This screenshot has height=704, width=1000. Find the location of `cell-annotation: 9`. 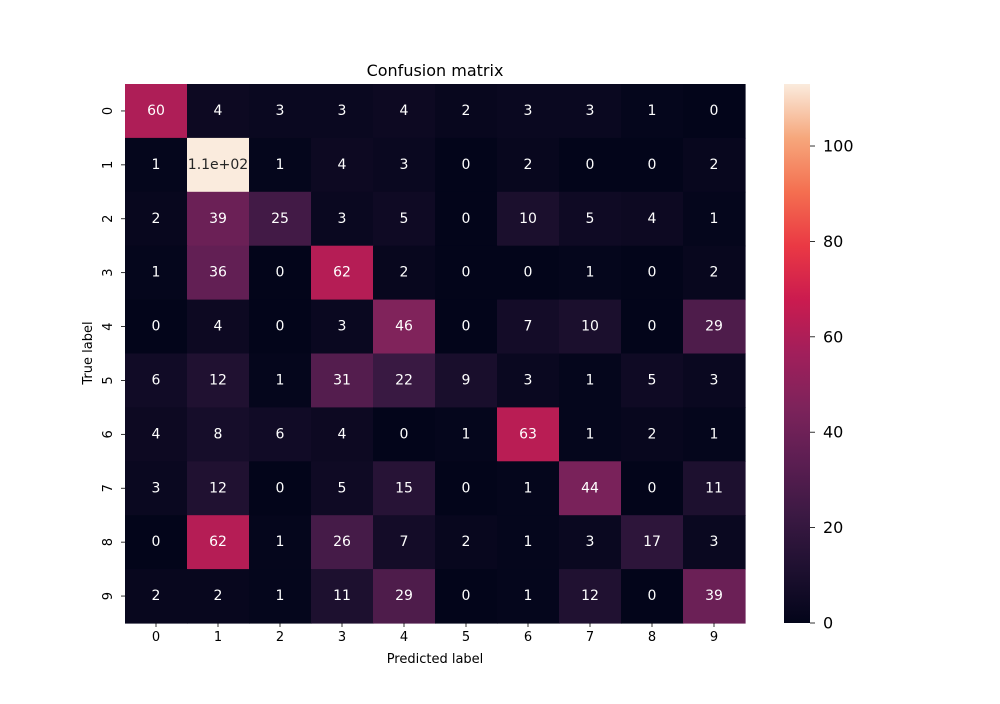

cell-annotation: 9 is located at coordinates (466, 380).